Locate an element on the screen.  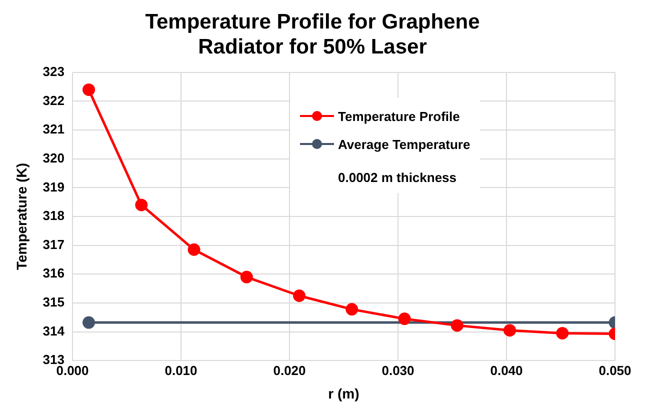
y-tick-label: 318 is located at coordinates (53, 216).